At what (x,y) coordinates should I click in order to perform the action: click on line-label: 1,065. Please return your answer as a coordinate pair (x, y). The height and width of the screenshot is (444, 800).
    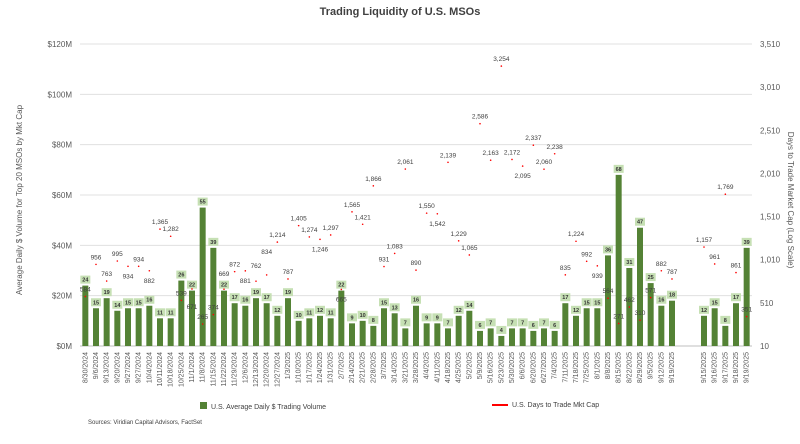
    Looking at the image, I should click on (469, 248).